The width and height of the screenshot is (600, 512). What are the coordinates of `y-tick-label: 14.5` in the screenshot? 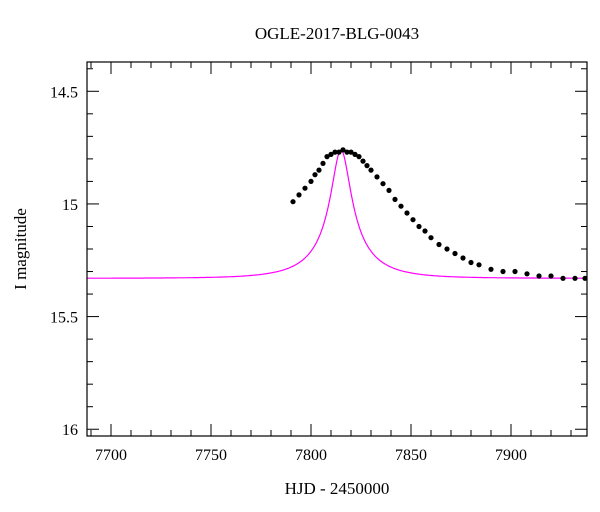 It's located at (64, 92).